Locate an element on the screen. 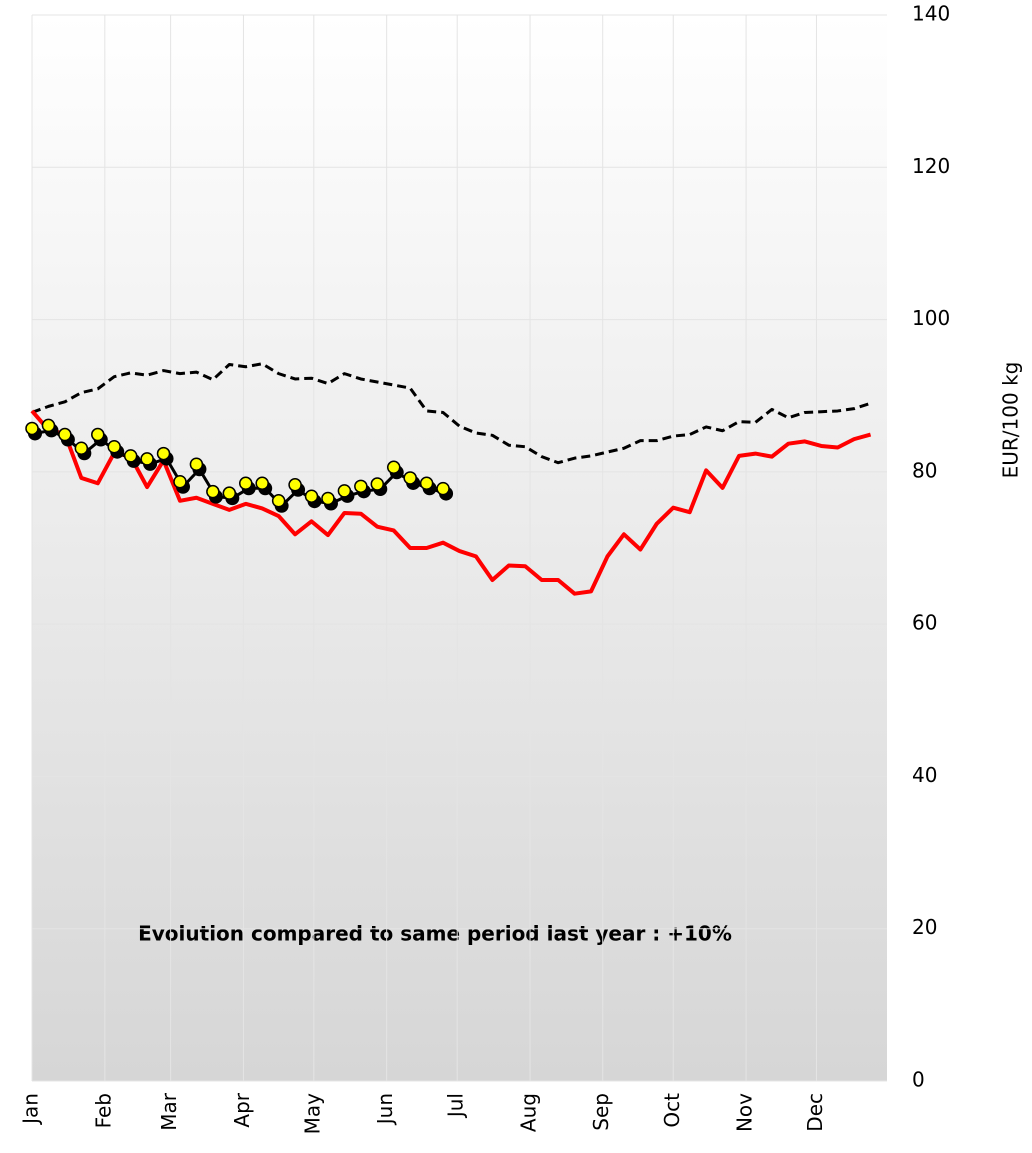 The image size is (1032, 1153). y-tick-label: 120 is located at coordinates (931, 166).